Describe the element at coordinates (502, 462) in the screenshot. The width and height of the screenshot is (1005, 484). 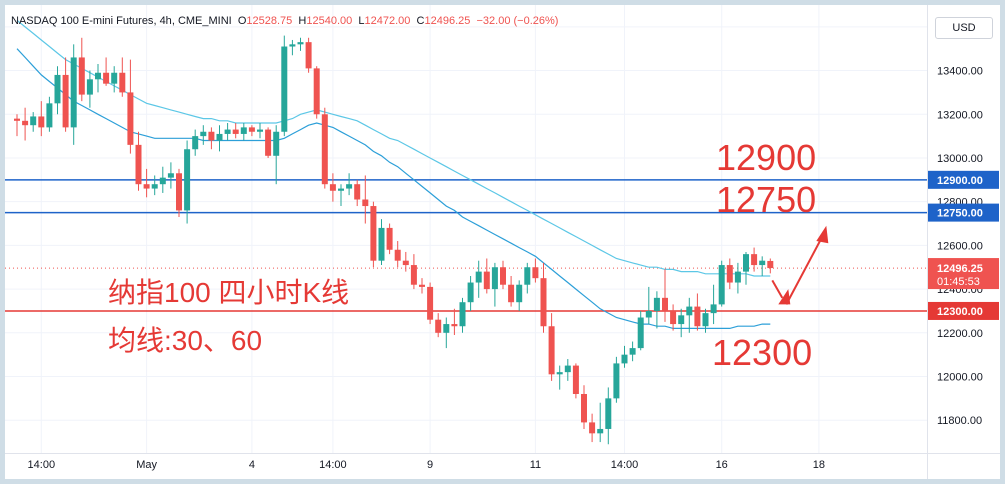
I see `time-axis: 14:00 May 4 14:00 9 11 14:00 16 18` at that location.